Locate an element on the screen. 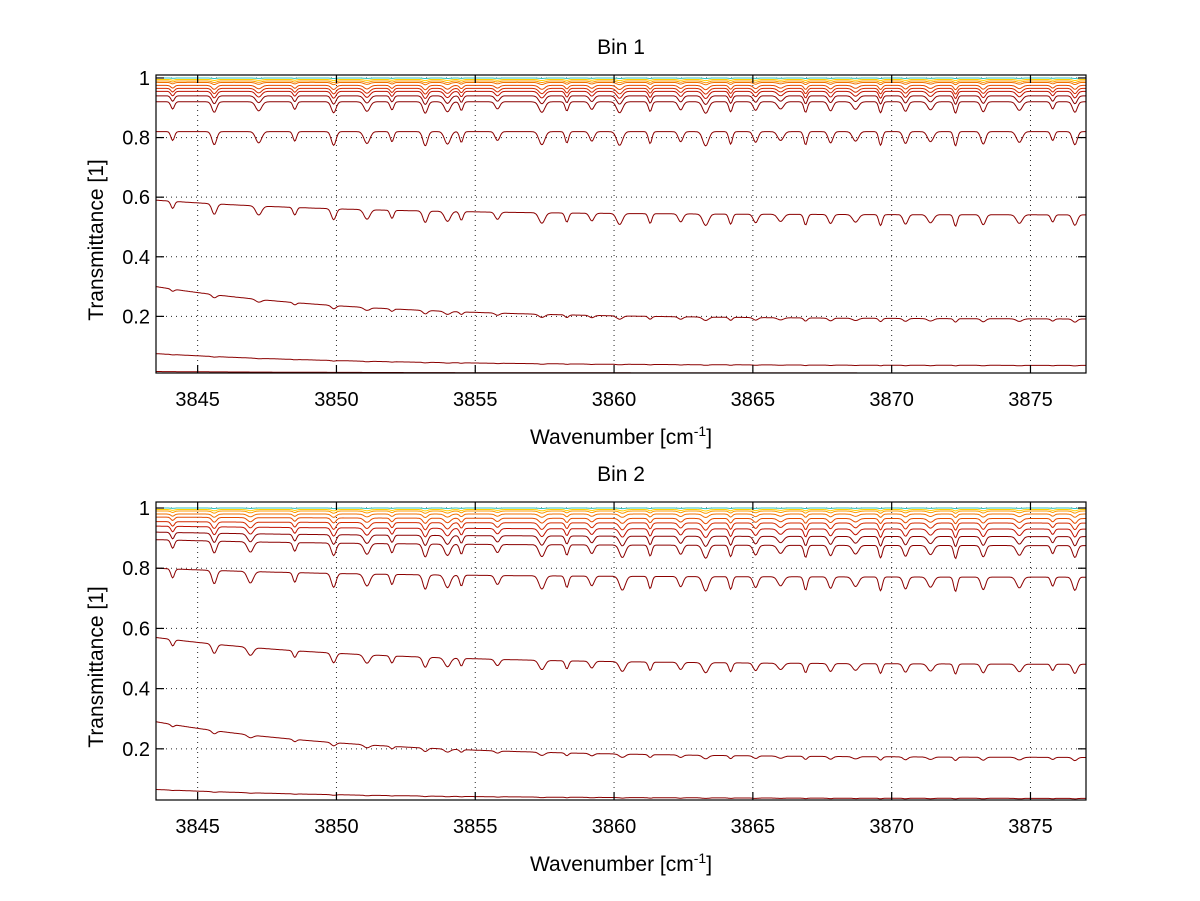  bin-1-x-tick-labels: 3845 3850 3855 3860 3865 3870 3875 is located at coordinates (613, 400).